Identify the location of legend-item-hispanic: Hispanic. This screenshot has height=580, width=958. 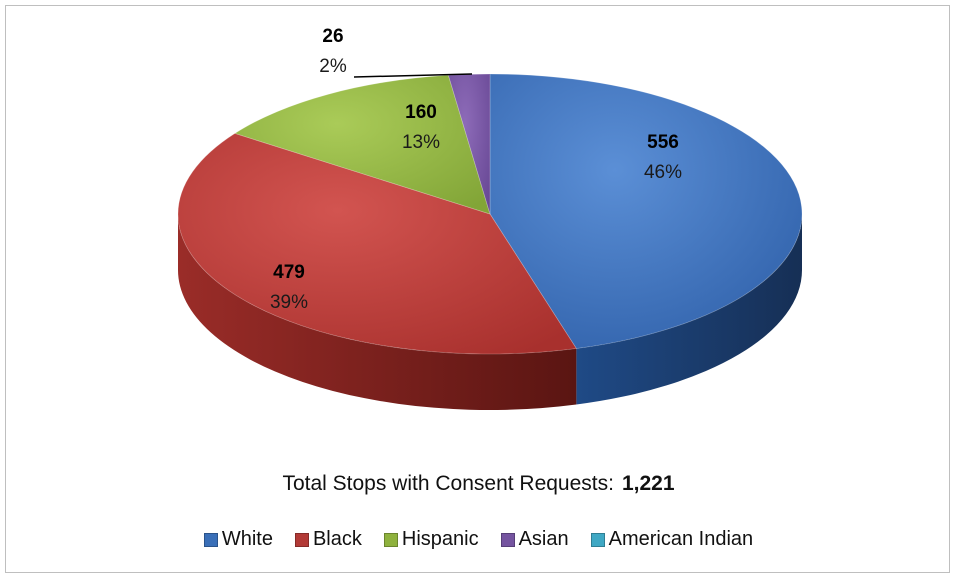
(431, 539).